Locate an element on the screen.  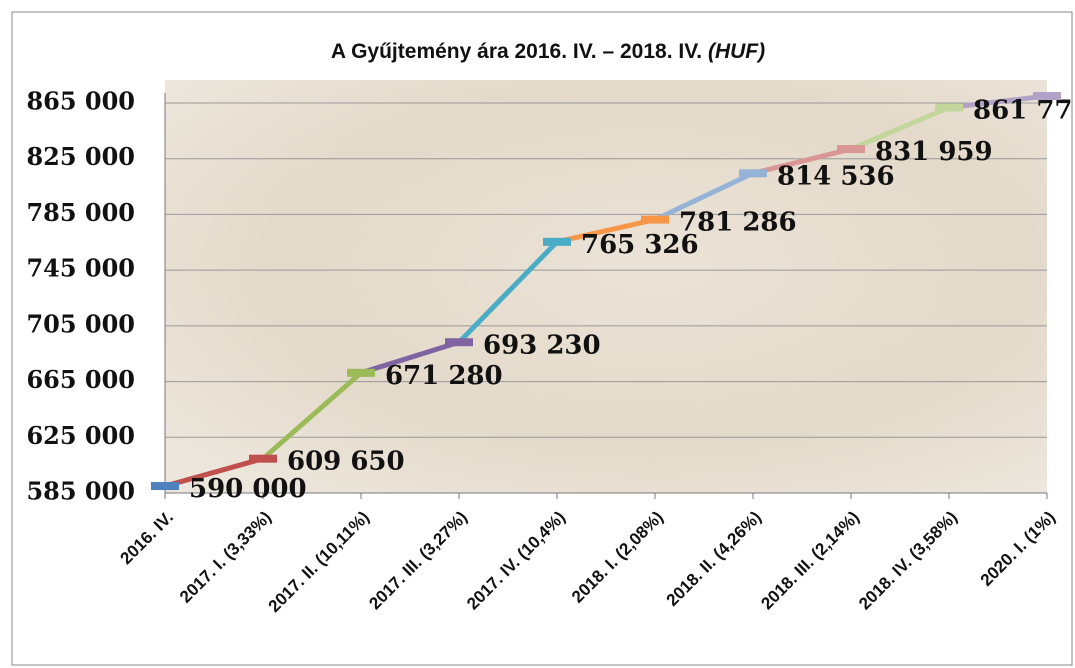
y-tick-label: 745 000 is located at coordinates (80, 268).